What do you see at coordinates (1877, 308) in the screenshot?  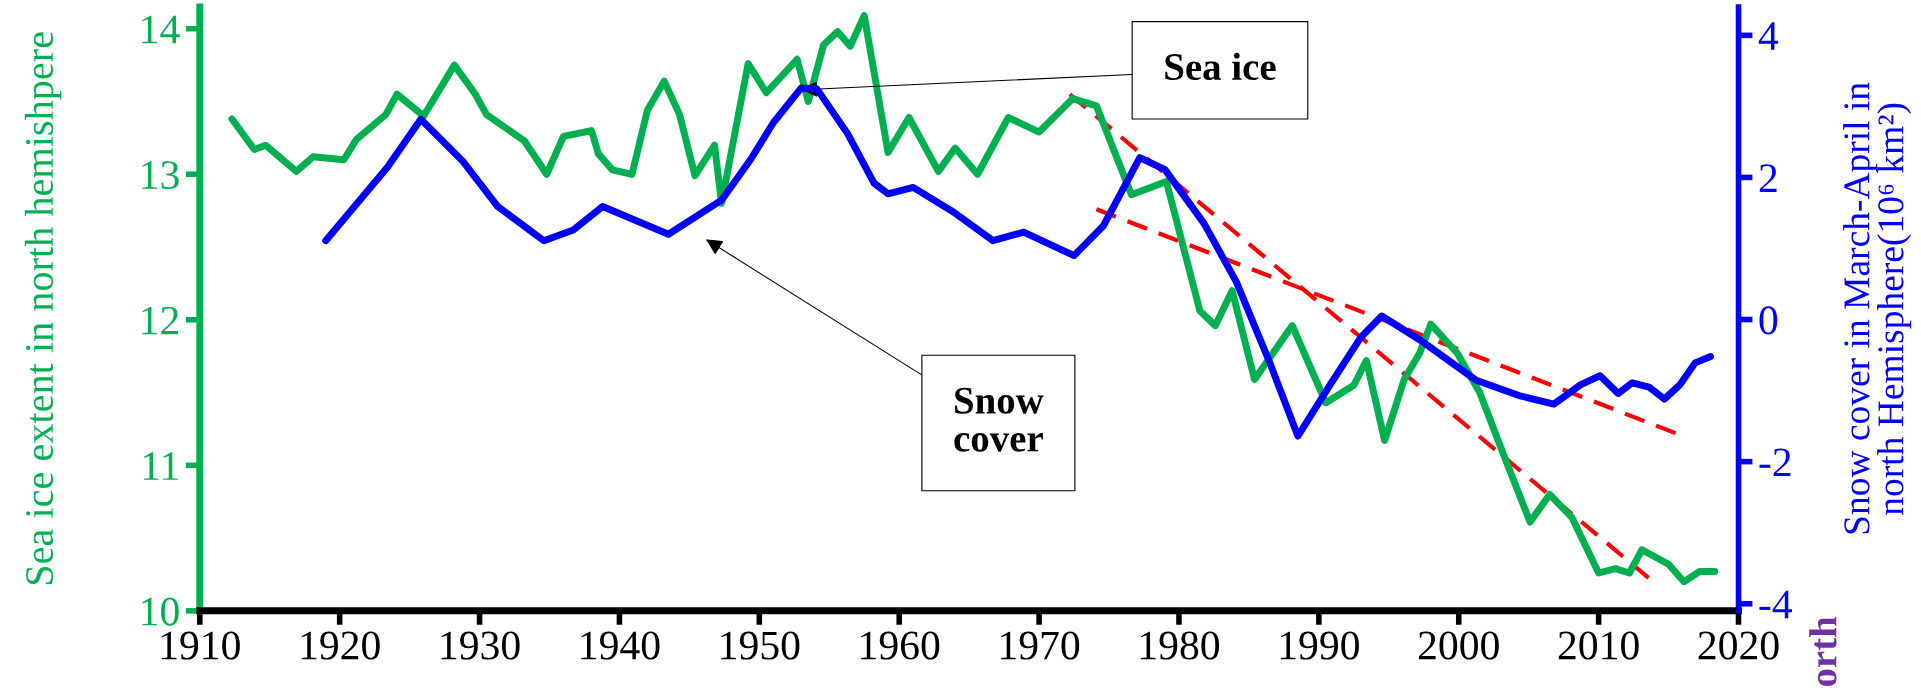 I see `y2-axis-title: Snow cover in March-April in north Hemisphere(10⁶ km²)` at bounding box center [1877, 308].